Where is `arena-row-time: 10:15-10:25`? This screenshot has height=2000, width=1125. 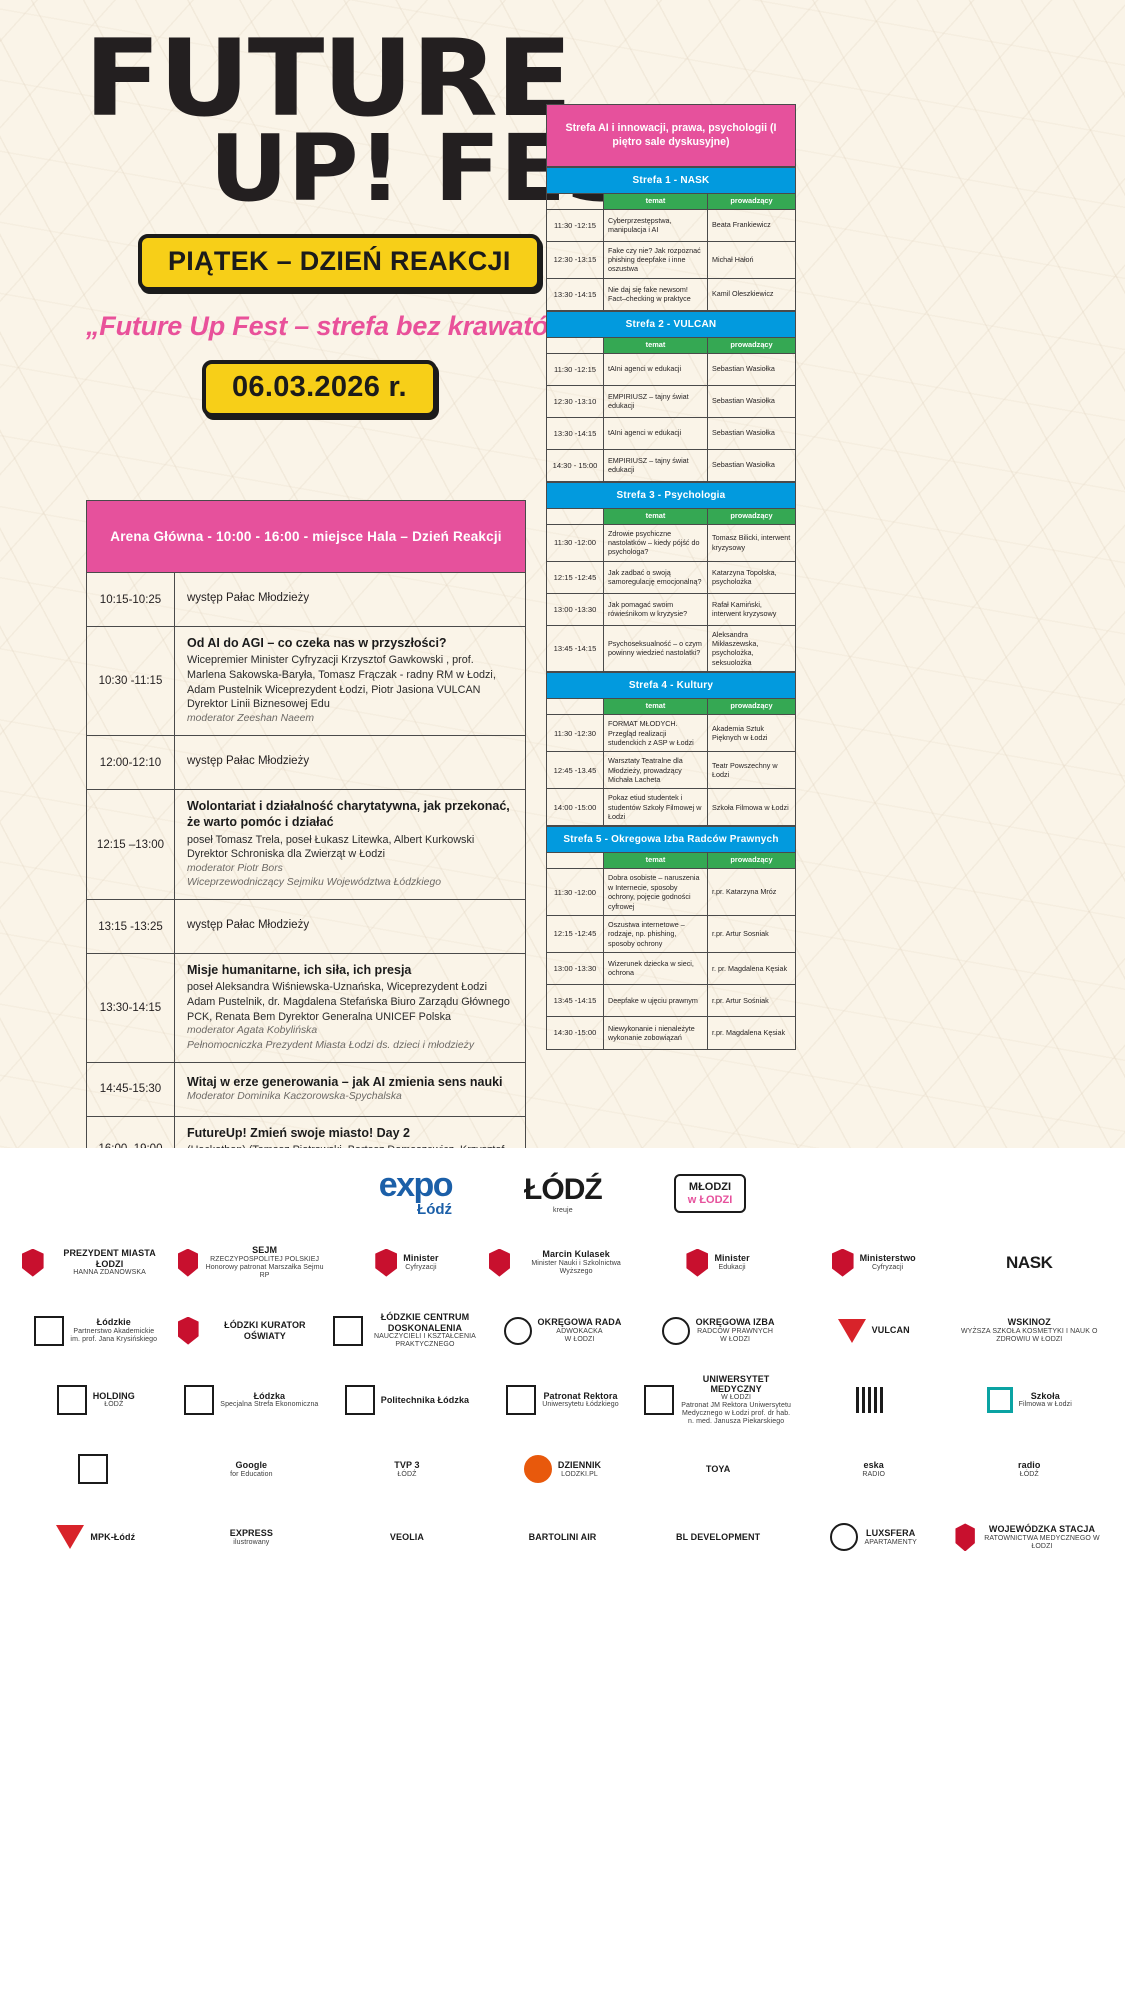 arena-row-time: 10:15-10:25 is located at coordinates (131, 599).